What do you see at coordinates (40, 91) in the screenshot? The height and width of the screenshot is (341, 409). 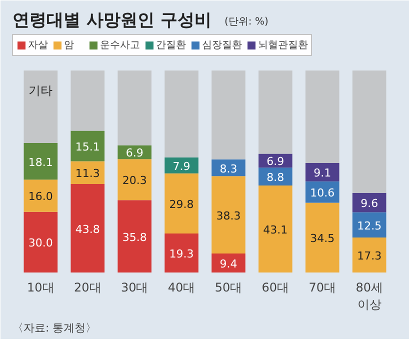 I see `annotation: 기타` at bounding box center [40, 91].